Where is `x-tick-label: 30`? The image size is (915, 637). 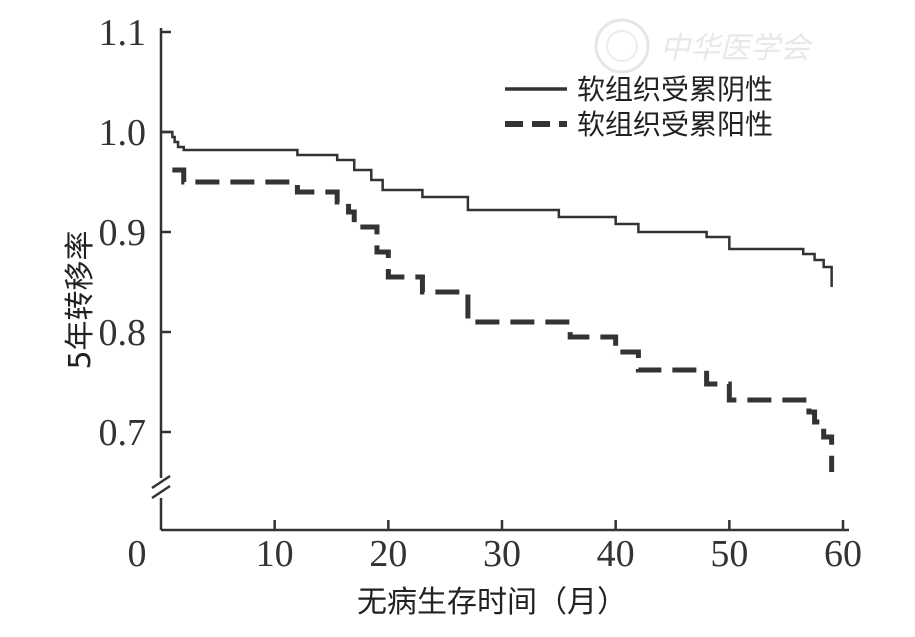 x-tick-label: 30 is located at coordinates (502, 554).